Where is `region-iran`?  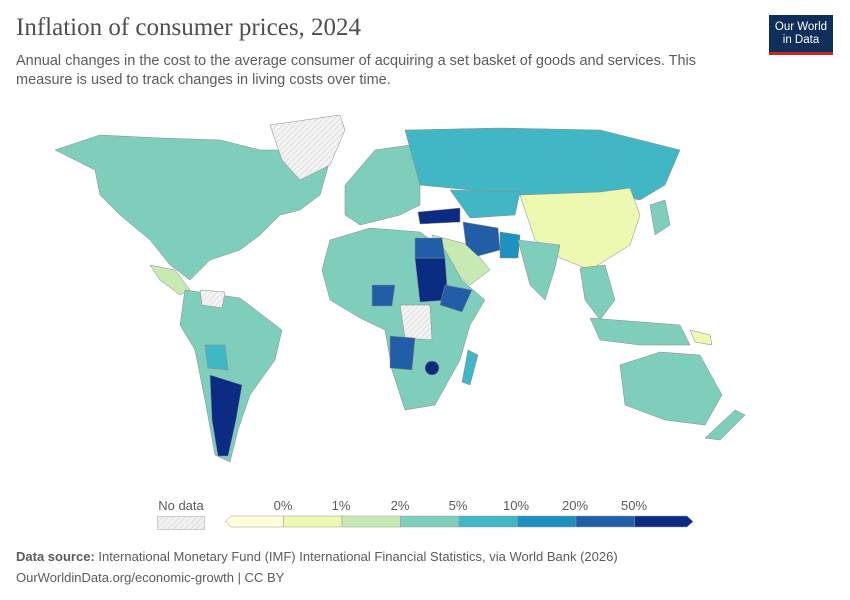
region-iran is located at coordinates (481, 239).